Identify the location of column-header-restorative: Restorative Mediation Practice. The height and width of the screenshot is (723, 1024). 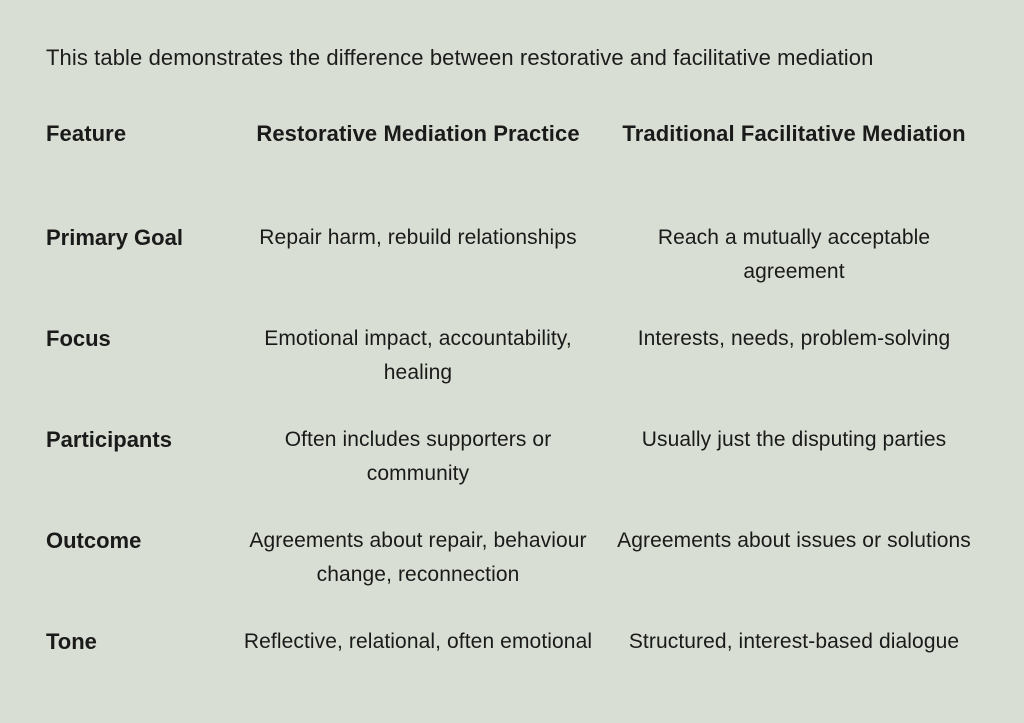
(418, 133).